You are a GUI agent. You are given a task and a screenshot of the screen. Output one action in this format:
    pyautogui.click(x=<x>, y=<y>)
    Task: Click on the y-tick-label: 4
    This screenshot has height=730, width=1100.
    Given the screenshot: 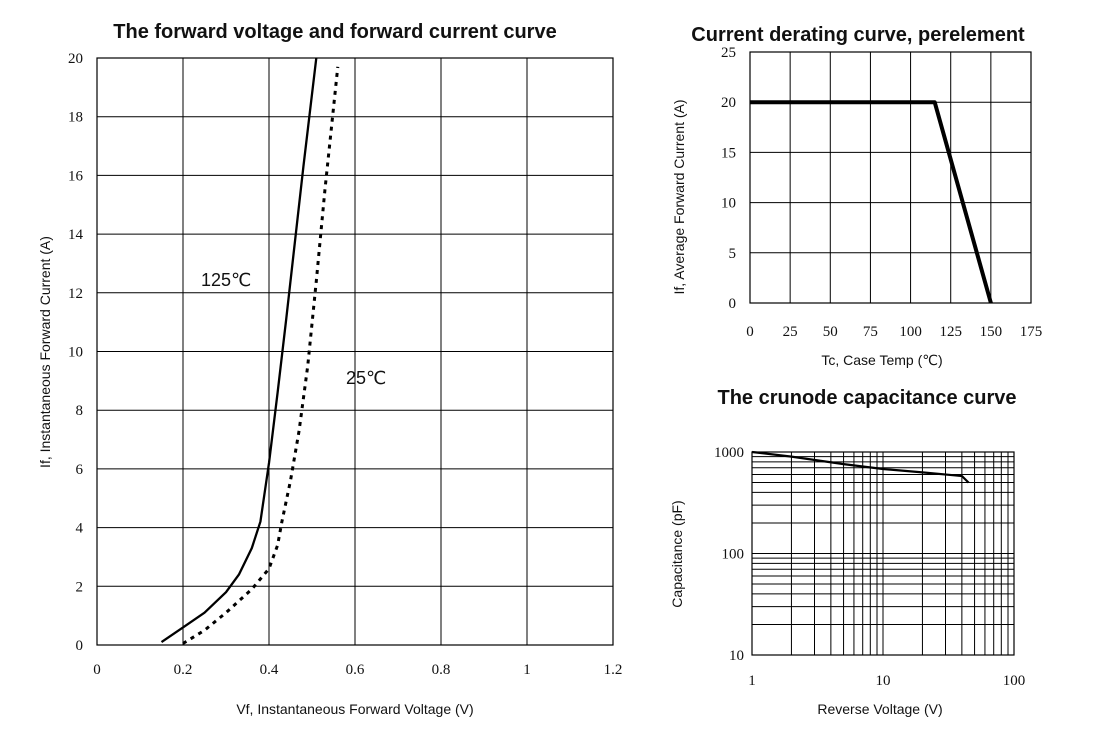 What is the action you would take?
    pyautogui.click(x=80, y=529)
    